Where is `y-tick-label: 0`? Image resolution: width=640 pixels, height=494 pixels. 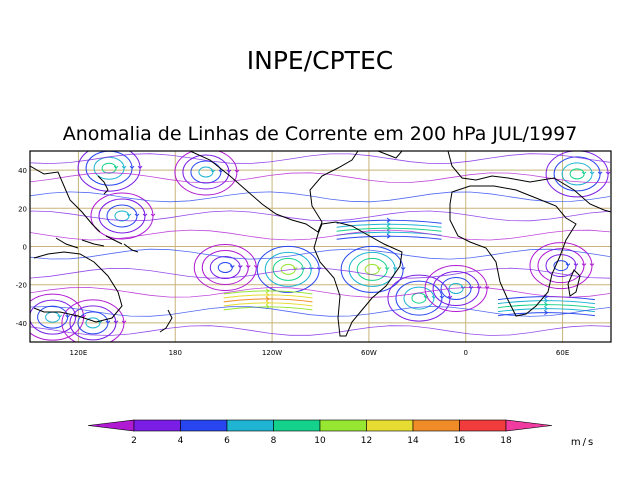
y-tick-label: 0 is located at coordinates (25, 248).